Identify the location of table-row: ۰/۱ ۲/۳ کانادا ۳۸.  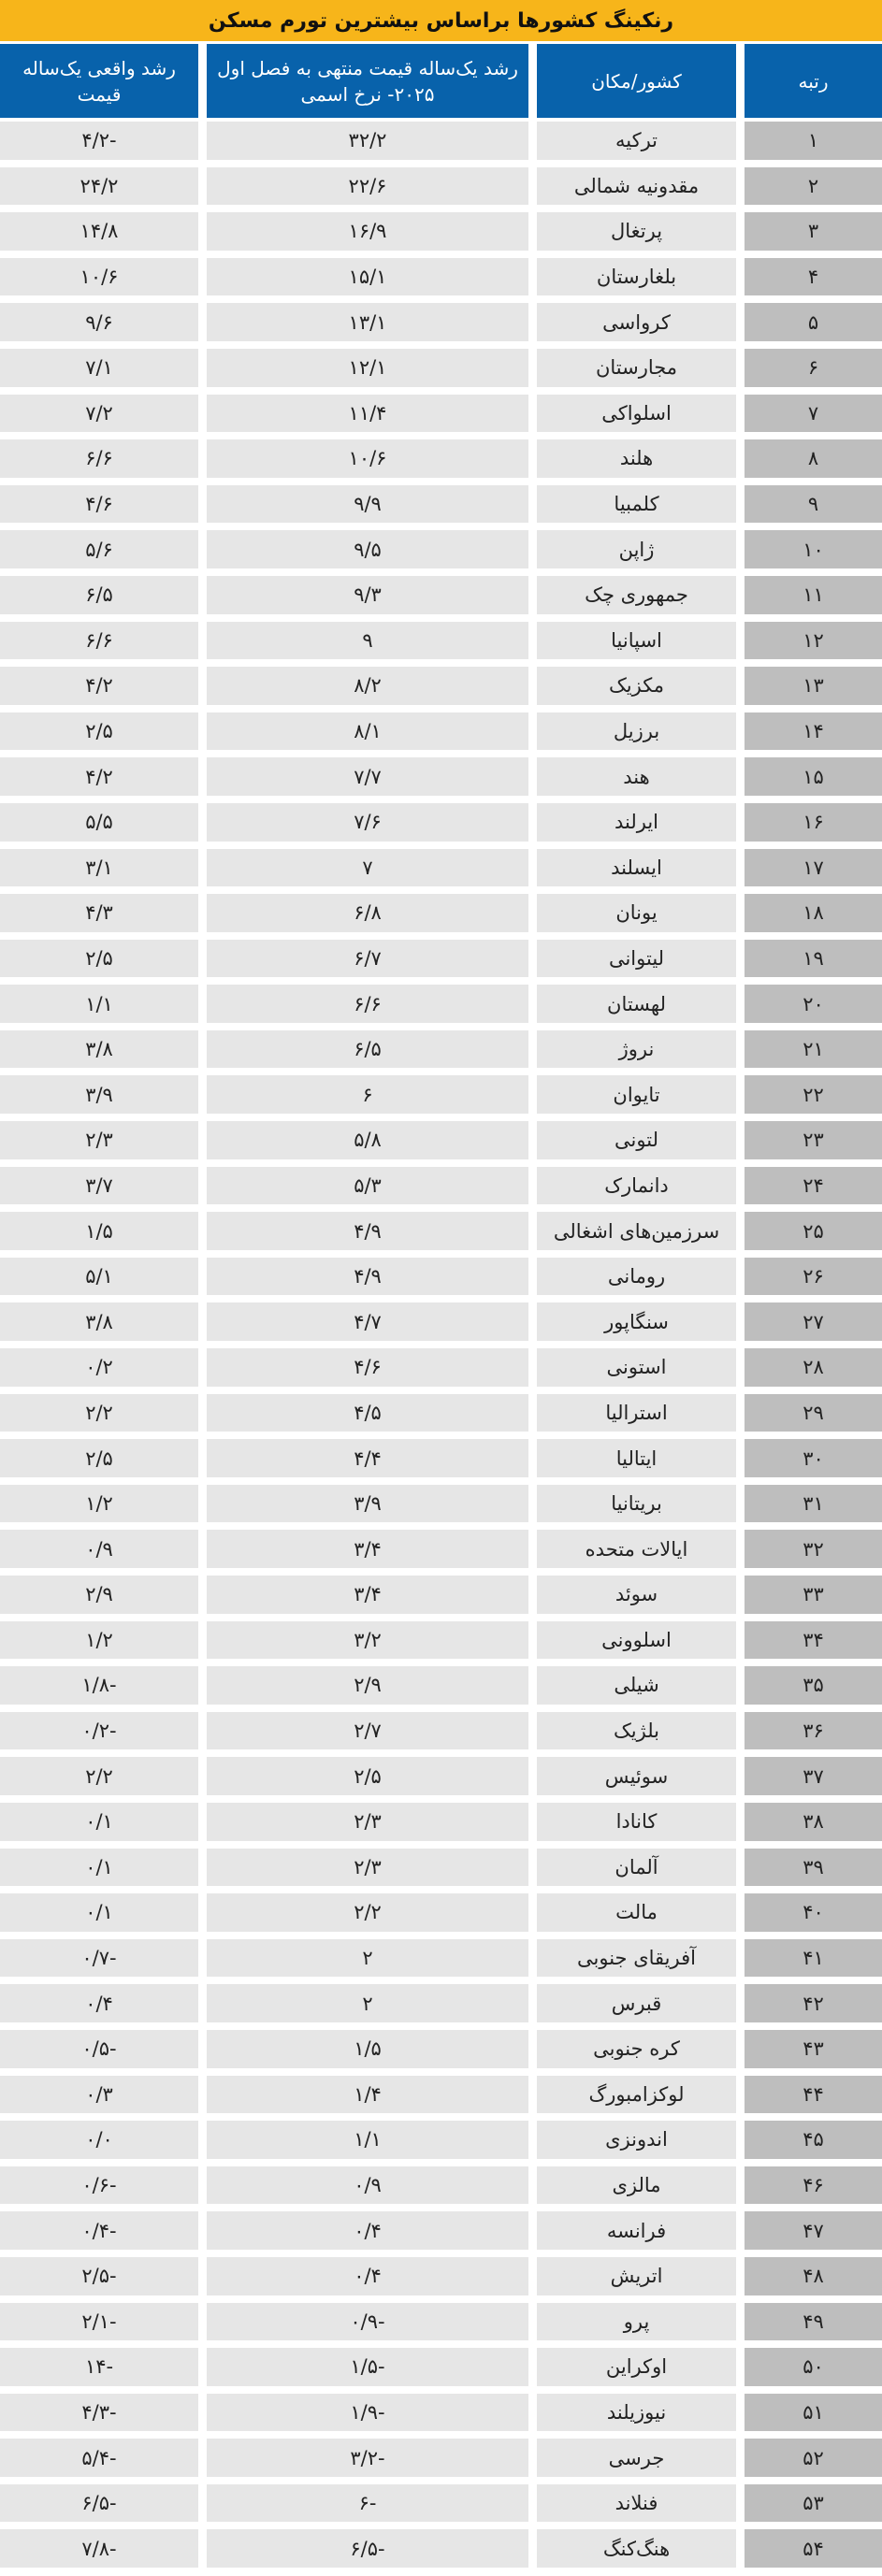
(441, 1822).